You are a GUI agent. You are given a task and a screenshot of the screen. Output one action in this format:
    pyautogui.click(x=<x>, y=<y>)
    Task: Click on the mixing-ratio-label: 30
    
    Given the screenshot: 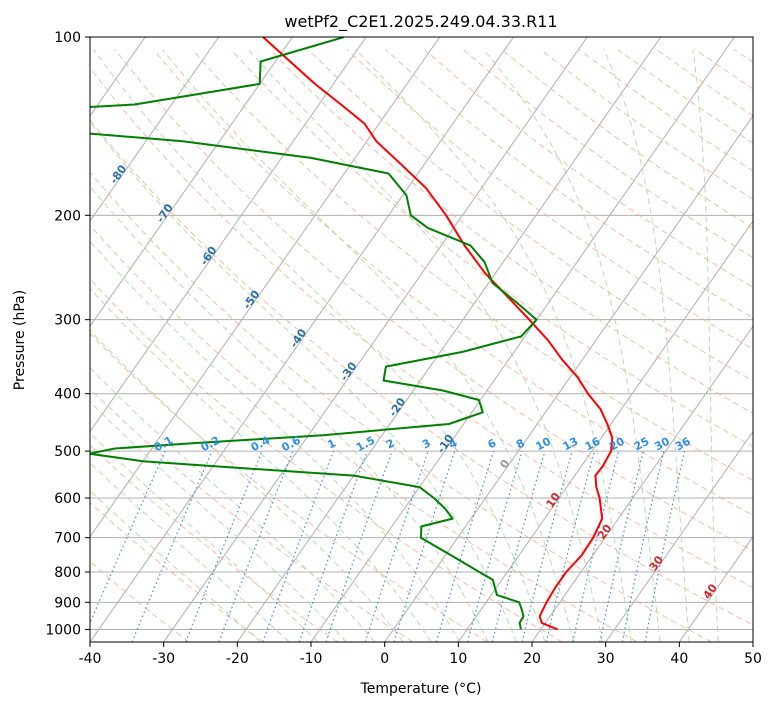 What is the action you would take?
    pyautogui.click(x=662, y=444)
    